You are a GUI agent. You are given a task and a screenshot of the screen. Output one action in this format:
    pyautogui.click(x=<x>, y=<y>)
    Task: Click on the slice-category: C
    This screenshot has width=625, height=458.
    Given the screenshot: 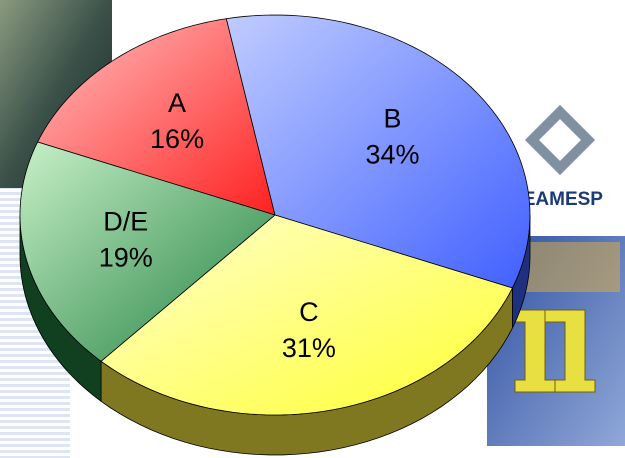 What is the action you would take?
    pyautogui.click(x=309, y=312)
    